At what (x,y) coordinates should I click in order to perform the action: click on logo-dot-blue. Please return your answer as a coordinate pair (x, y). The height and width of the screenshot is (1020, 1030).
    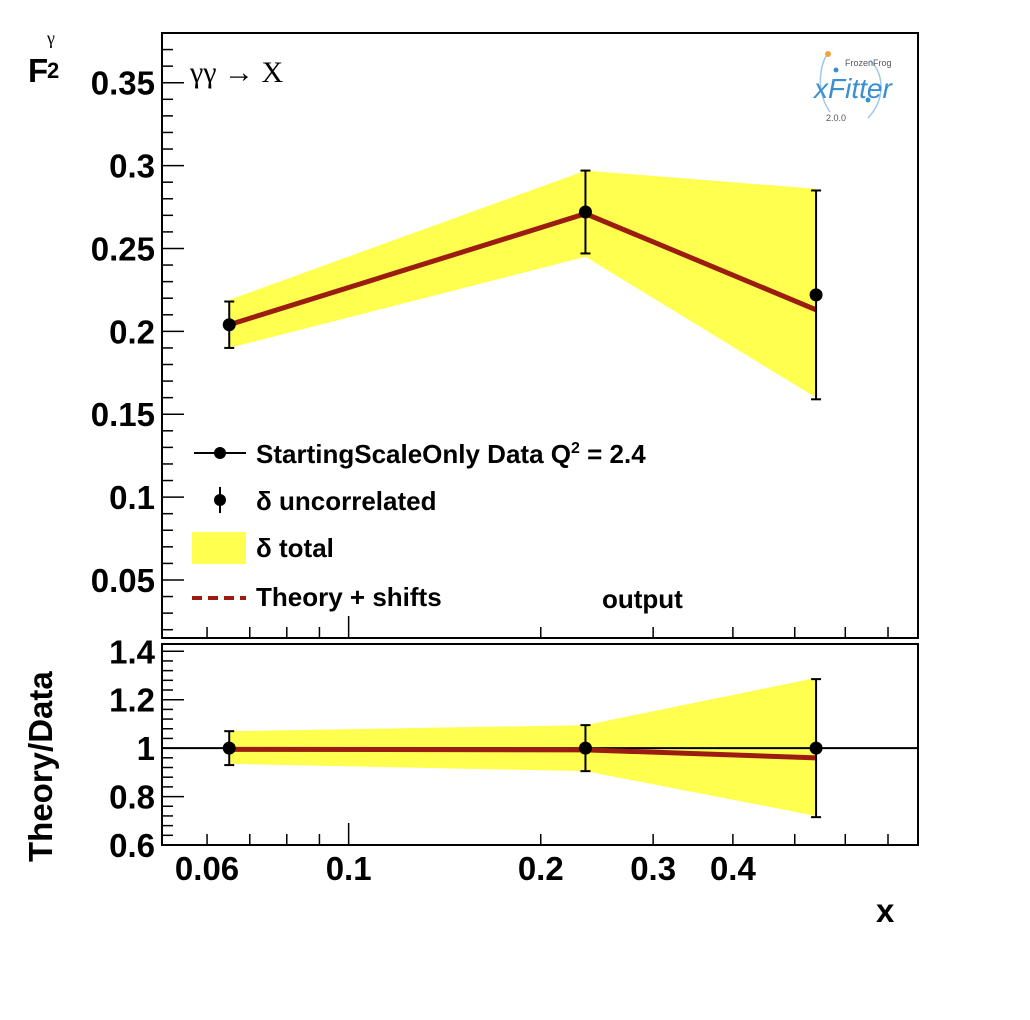
    Looking at the image, I should click on (836, 70).